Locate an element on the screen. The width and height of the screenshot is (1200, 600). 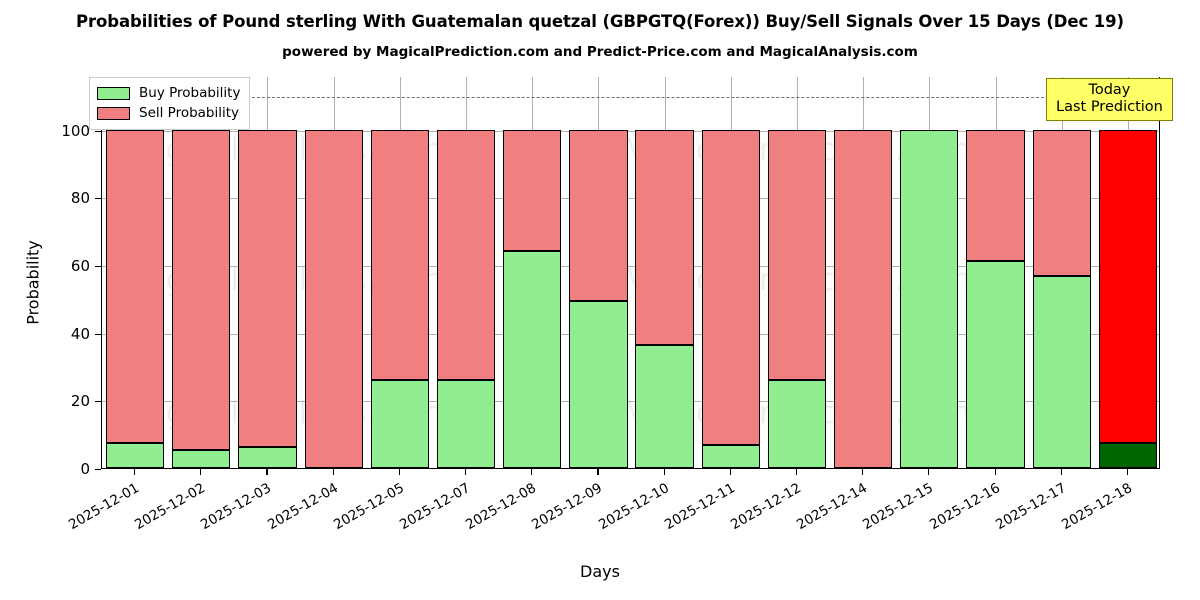
today-annotation-line2: Last Prediction is located at coordinates (1109, 106).